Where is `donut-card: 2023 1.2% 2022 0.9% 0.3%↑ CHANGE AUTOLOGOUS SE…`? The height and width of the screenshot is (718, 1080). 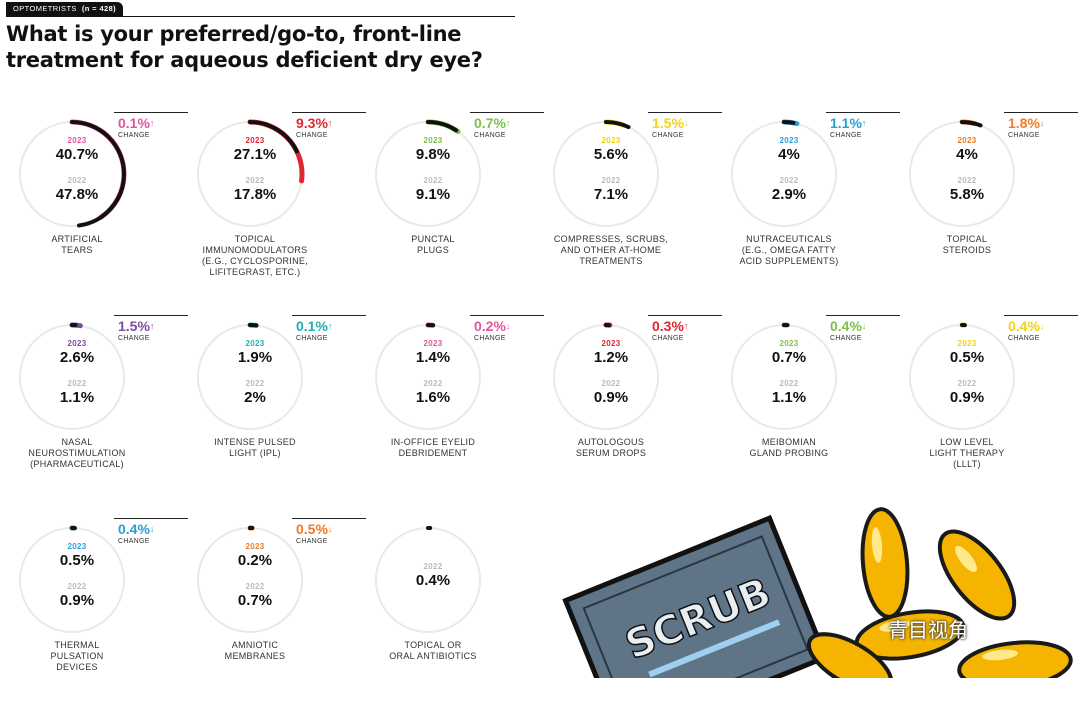
donut-card: 2023 1.2% 2022 0.9% 0.3%↑ CHANGE AUTOLOGOUS SE… is located at coordinates (633, 415).